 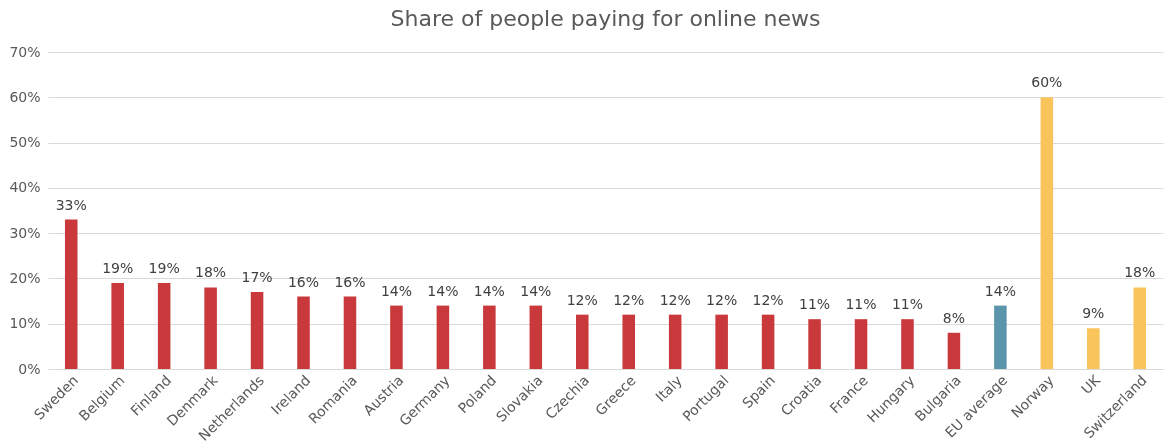 What do you see at coordinates (605, 18) in the screenshot?
I see `chart-title: Share of people paying for online news` at bounding box center [605, 18].